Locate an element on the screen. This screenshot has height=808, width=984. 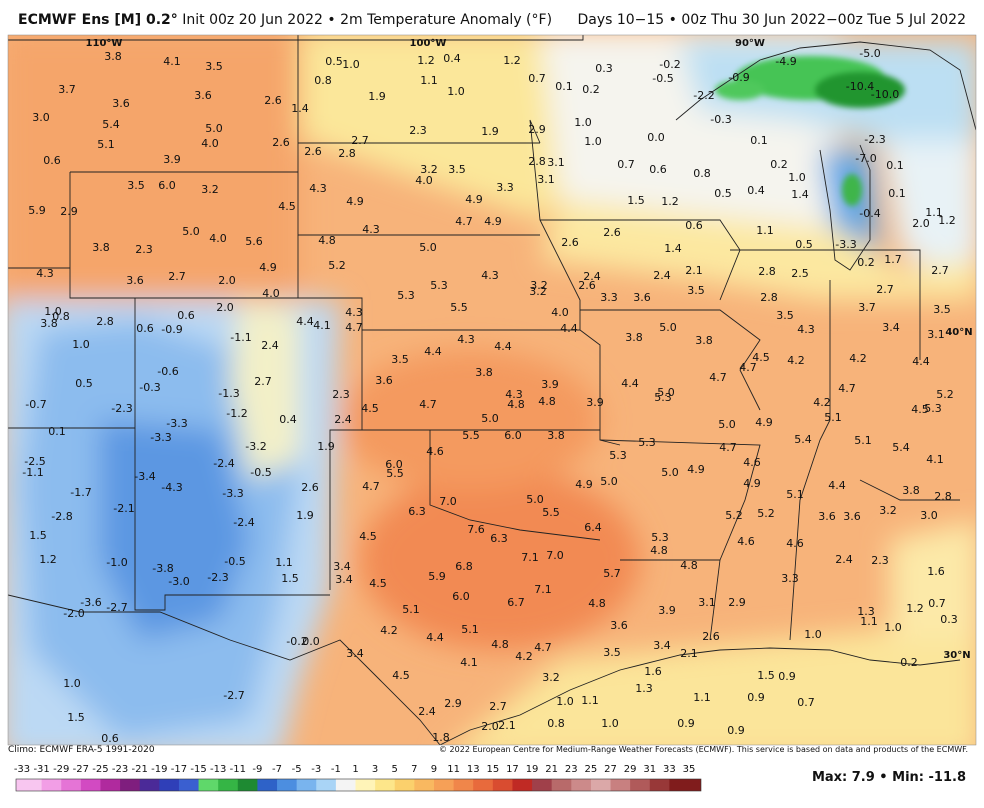
anomaly-value: -2.5 is located at coordinates (34, 461).